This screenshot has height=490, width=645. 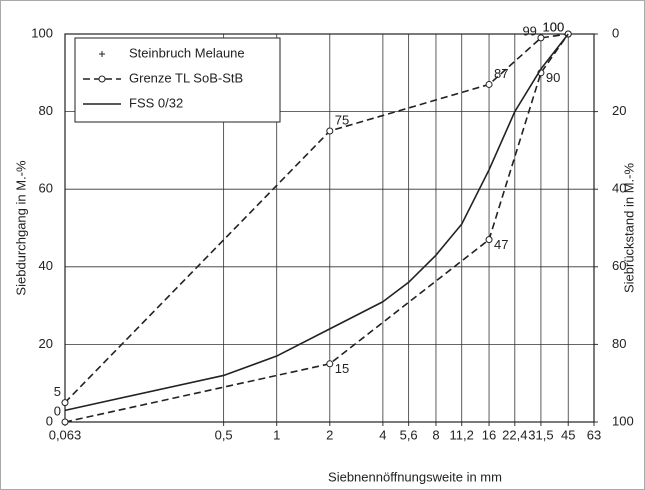 I want to click on x-tick-label: 2, so click(x=329, y=434).